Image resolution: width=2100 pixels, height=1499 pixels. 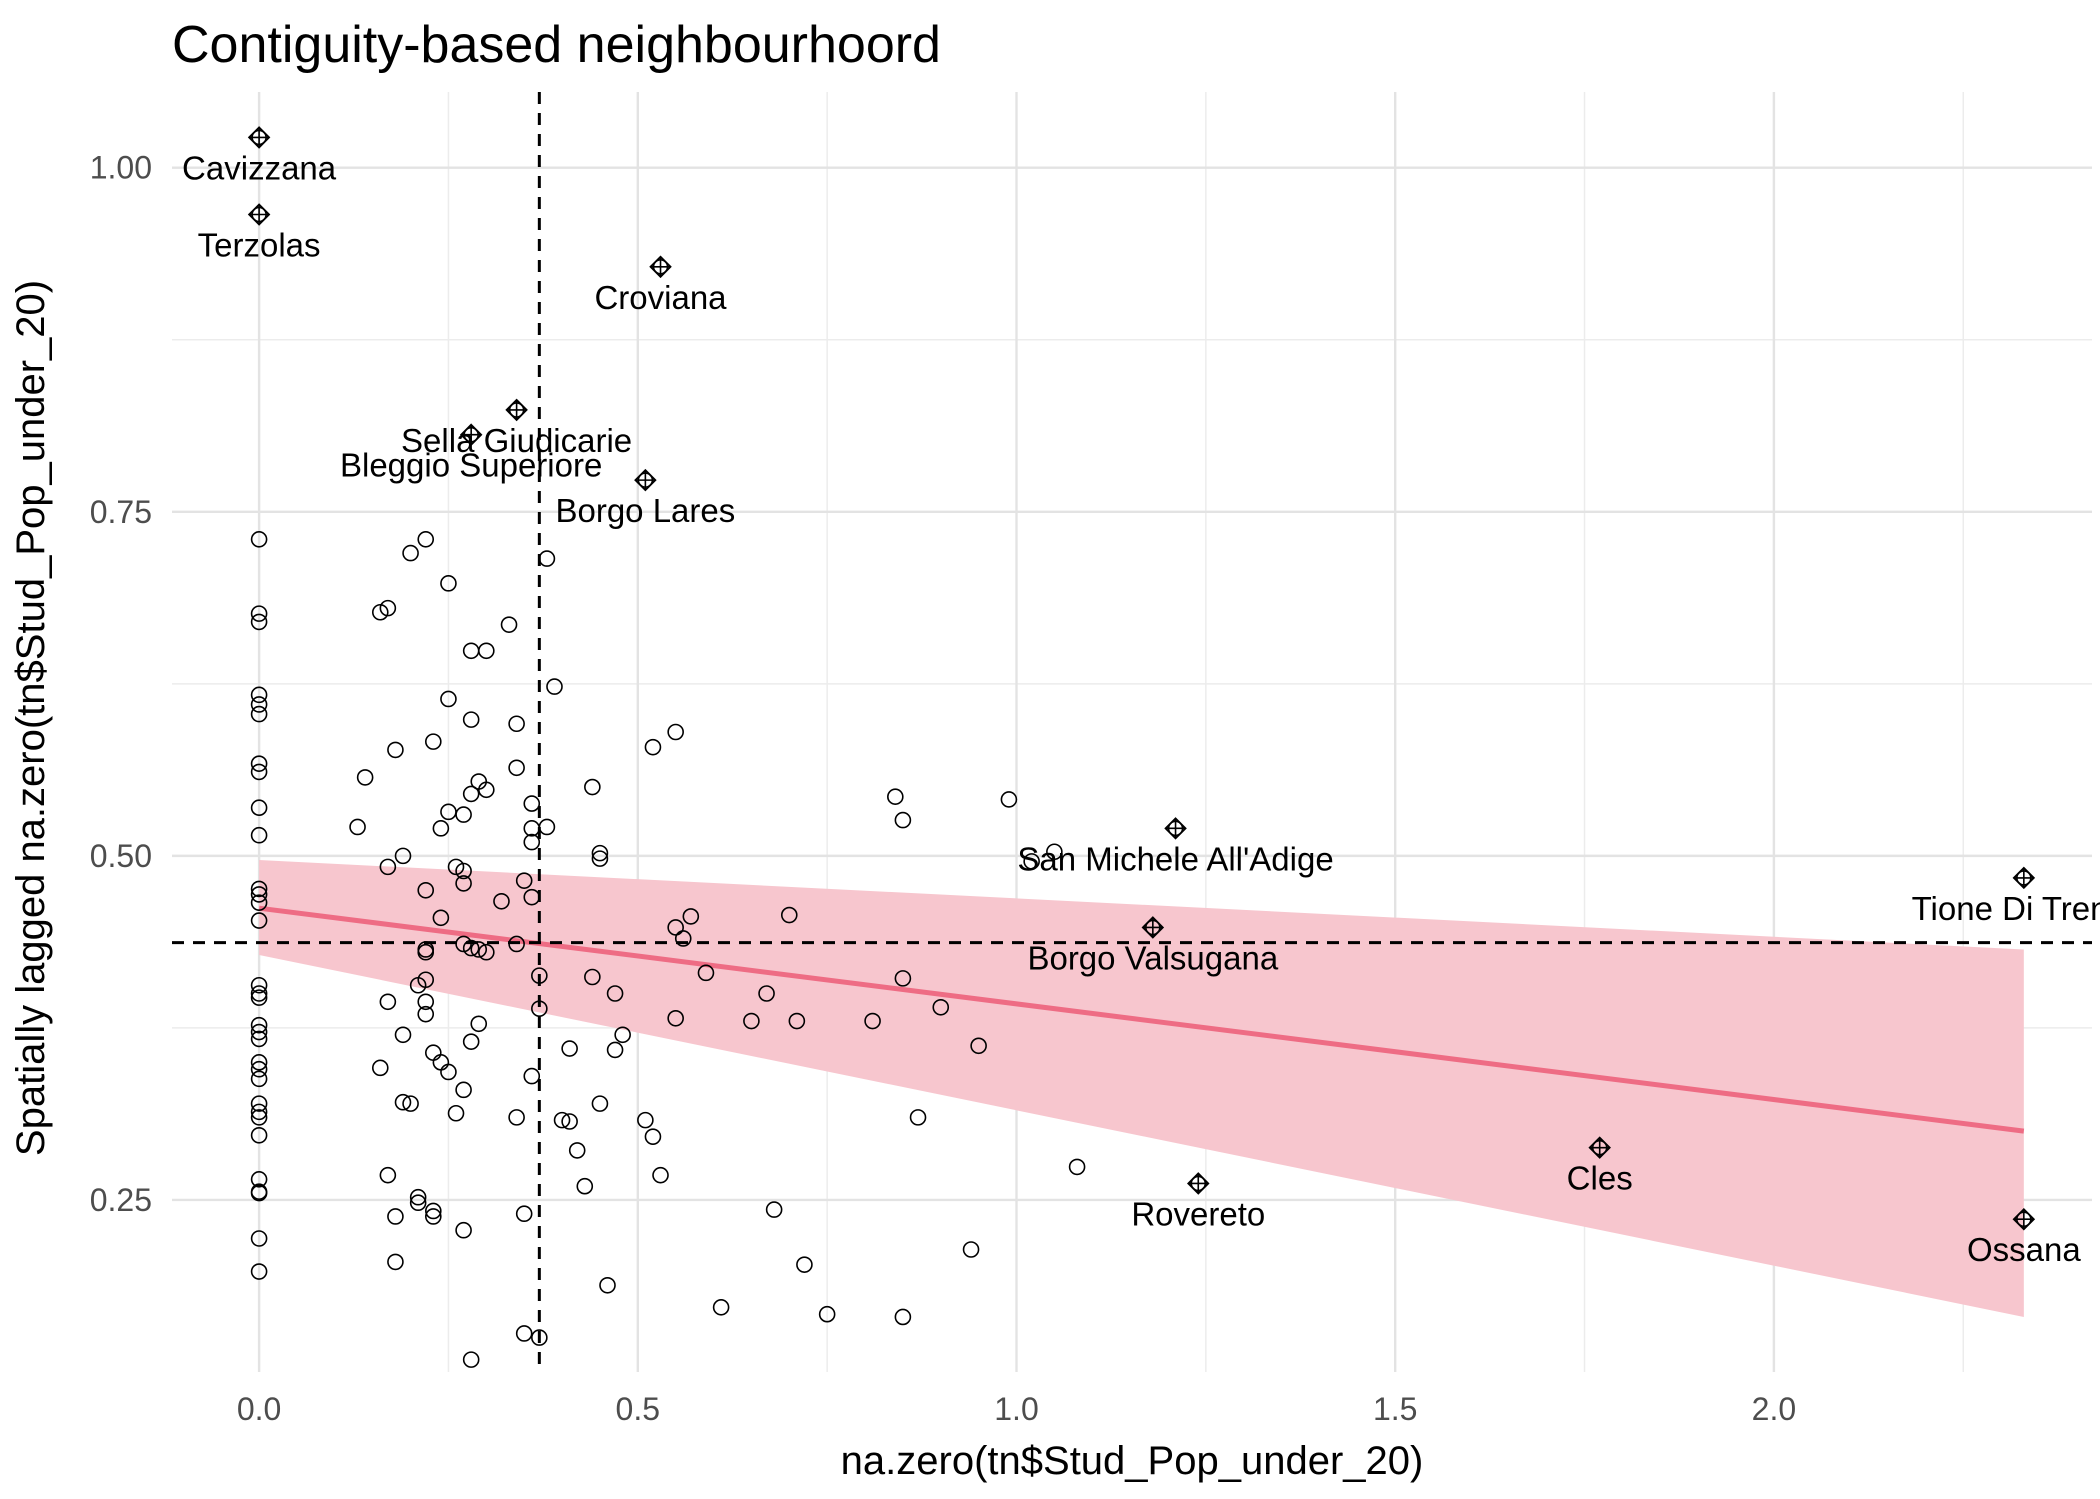 What do you see at coordinates (660, 297) in the screenshot?
I see `point-label: Croviana` at bounding box center [660, 297].